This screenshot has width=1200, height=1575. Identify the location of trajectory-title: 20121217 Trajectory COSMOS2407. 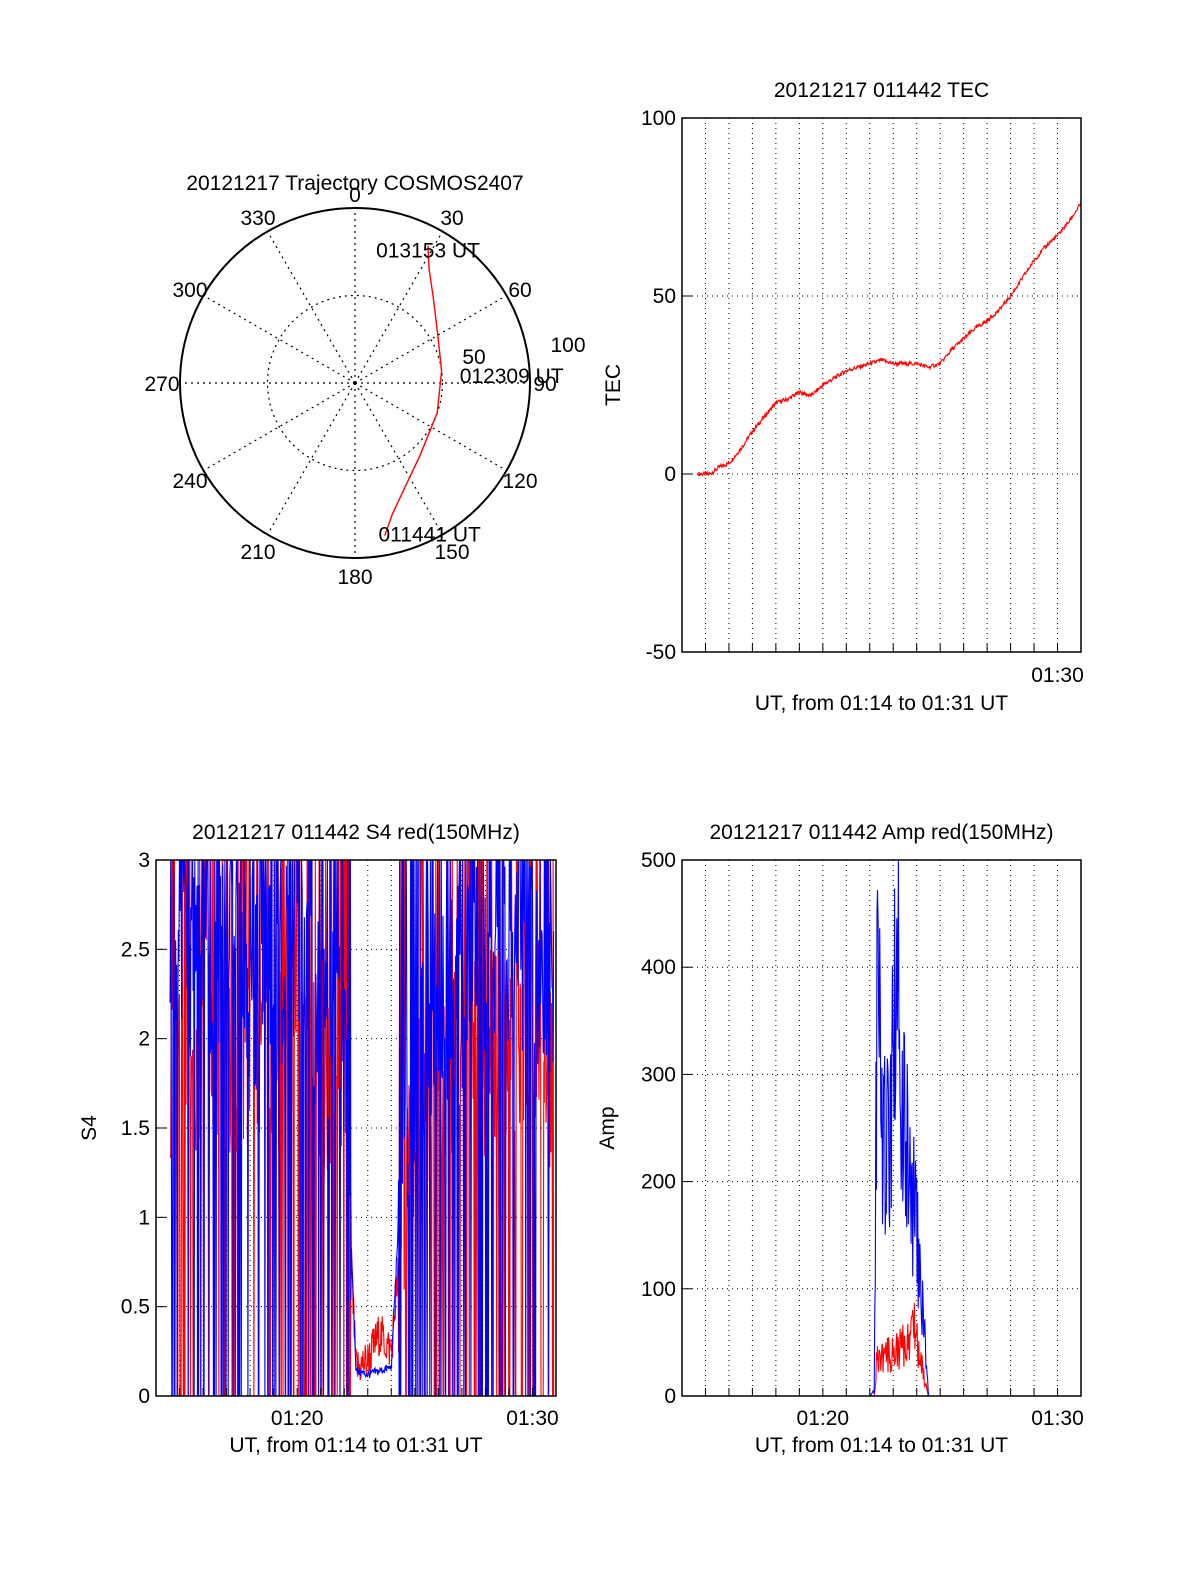
(354, 183).